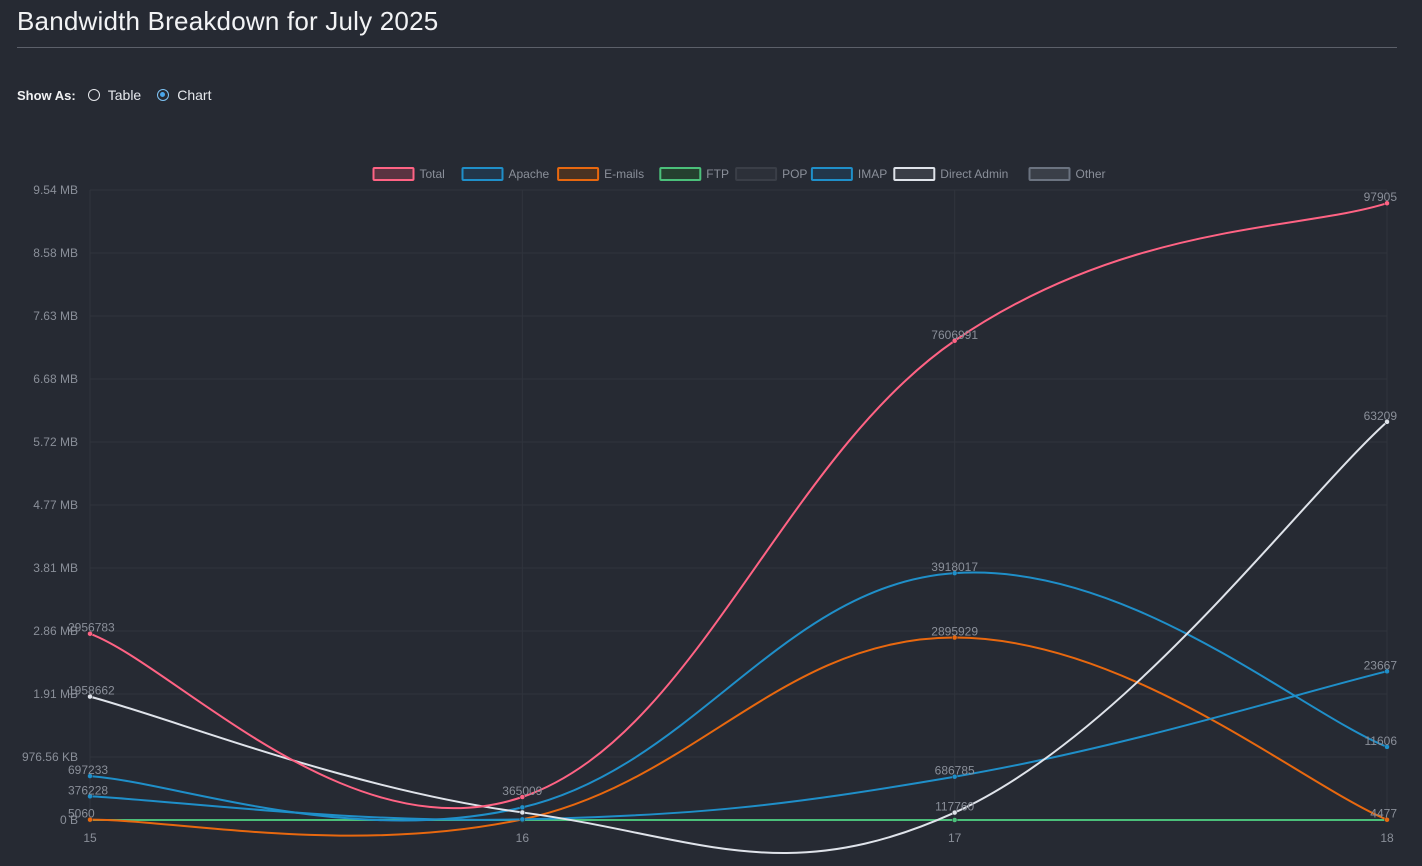  Describe the element at coordinates (91, 628) in the screenshot. I see `data-label: 2956783` at that location.